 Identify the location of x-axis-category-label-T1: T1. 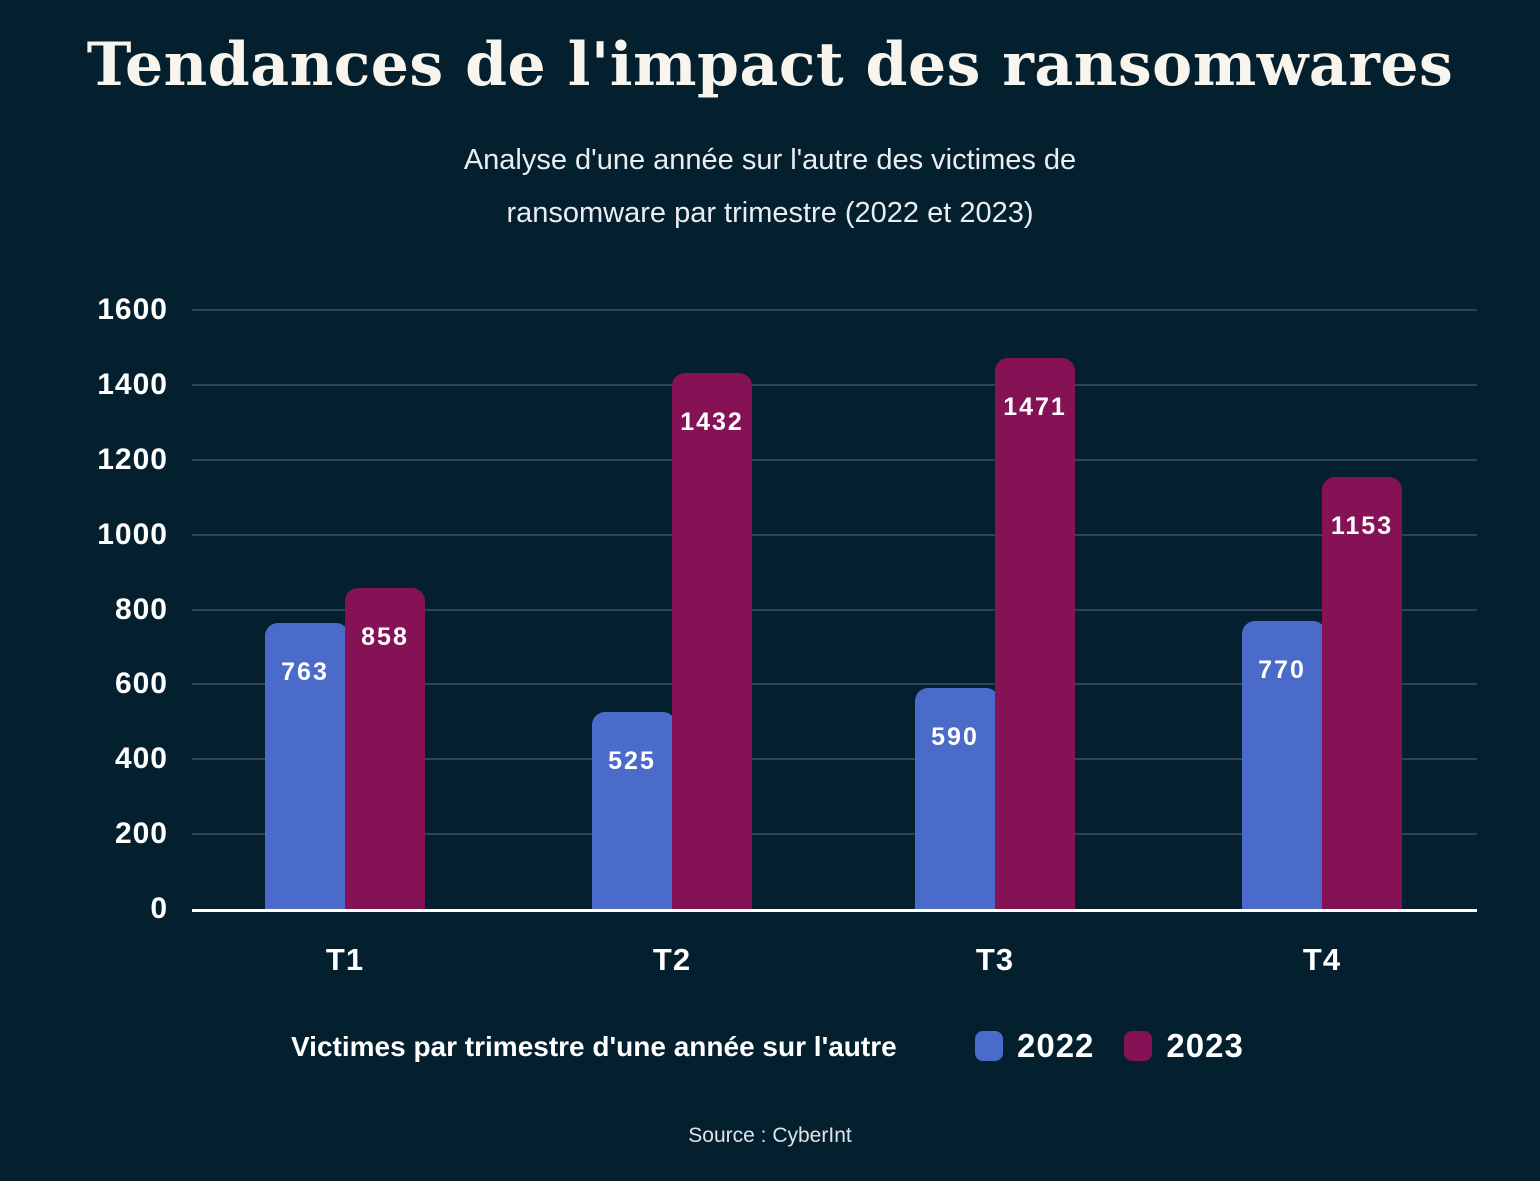
(345, 959).